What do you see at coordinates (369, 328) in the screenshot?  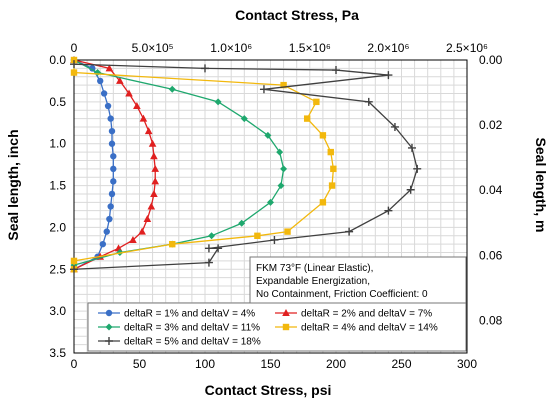 I see `legend-label: deltaR = 4% and deltaV = 14%` at bounding box center [369, 328].